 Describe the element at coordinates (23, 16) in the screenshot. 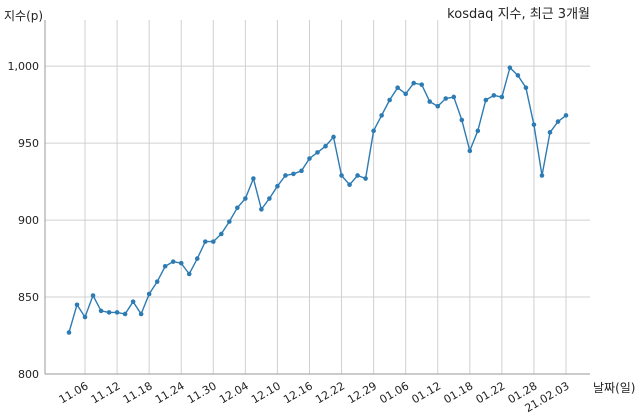

I see `y-axis-label: 지수(p)` at that location.